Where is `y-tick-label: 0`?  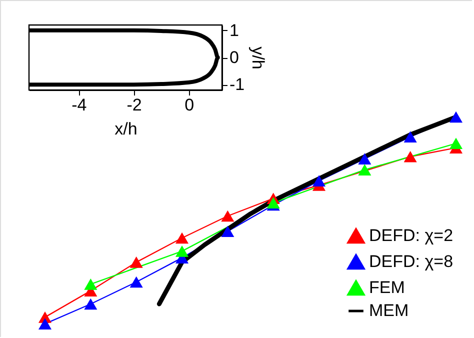 y-tick-label: 0 is located at coordinates (234, 57).